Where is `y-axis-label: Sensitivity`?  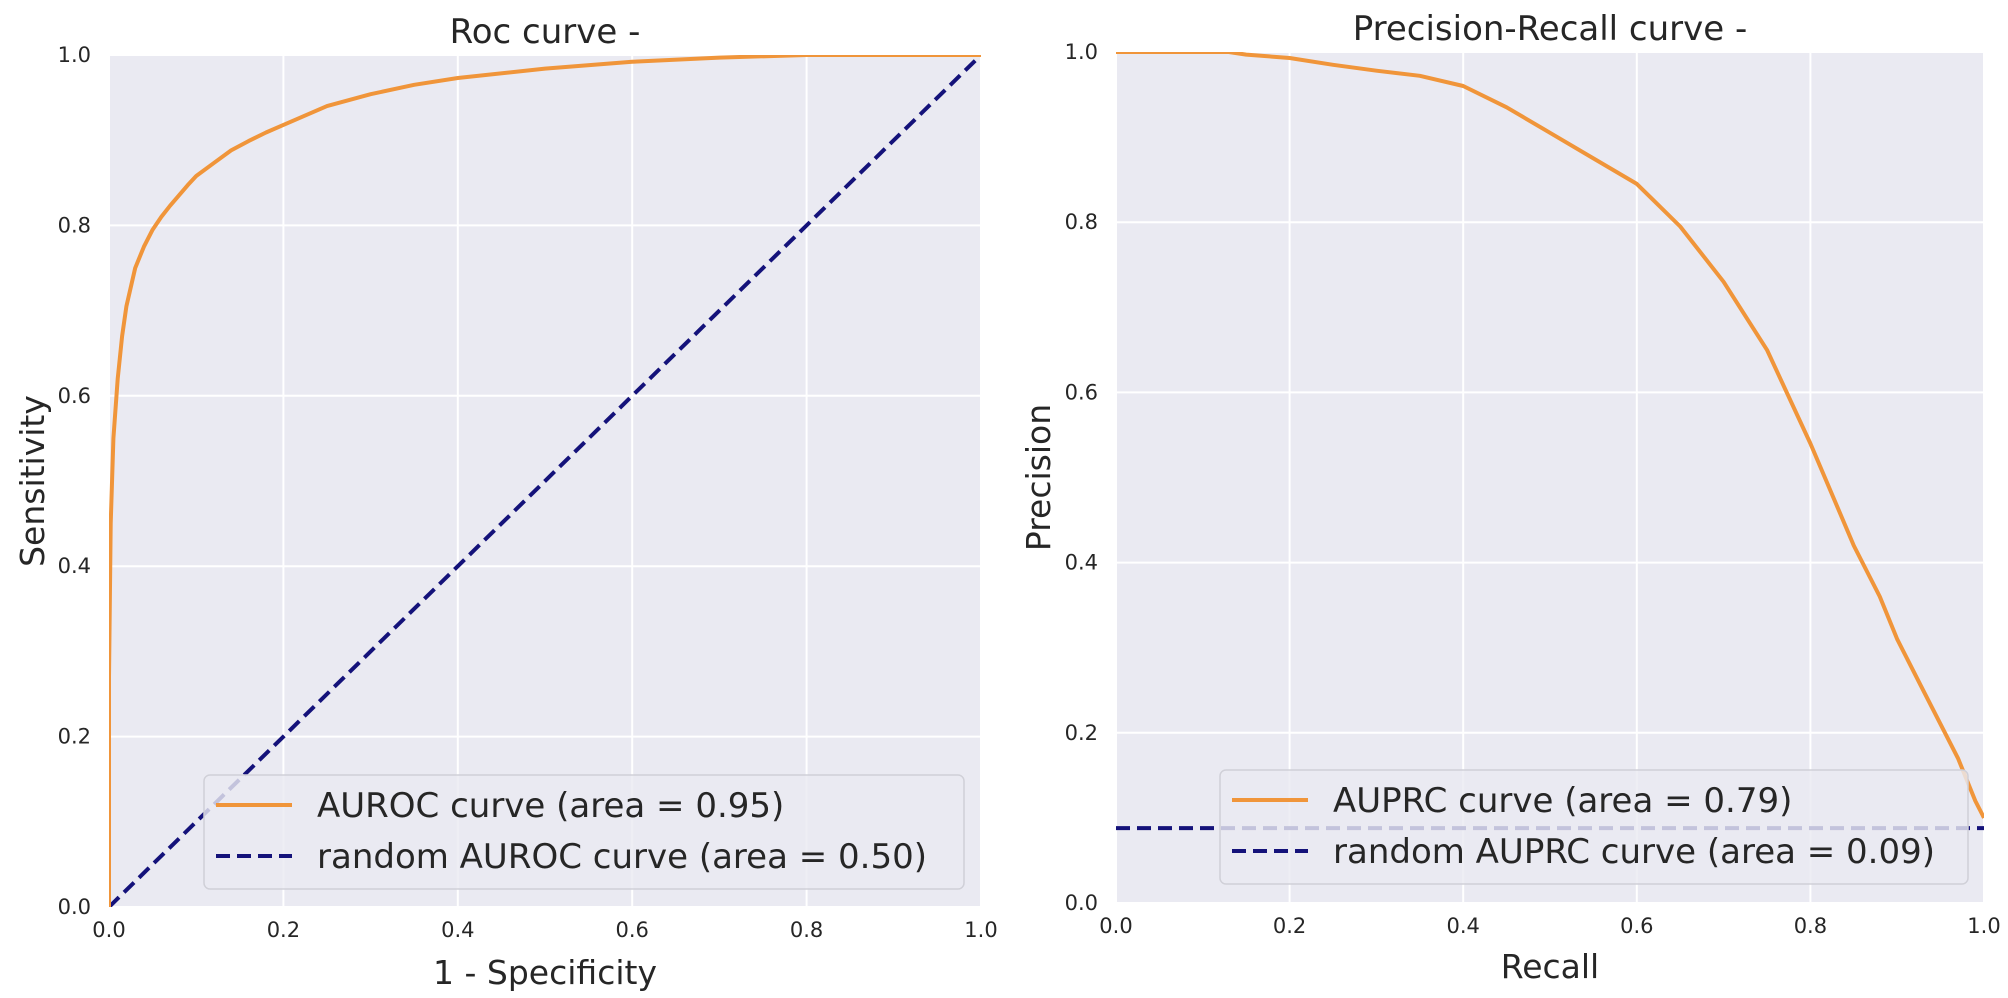 y-axis-label: Sensitivity is located at coordinates (32, 481).